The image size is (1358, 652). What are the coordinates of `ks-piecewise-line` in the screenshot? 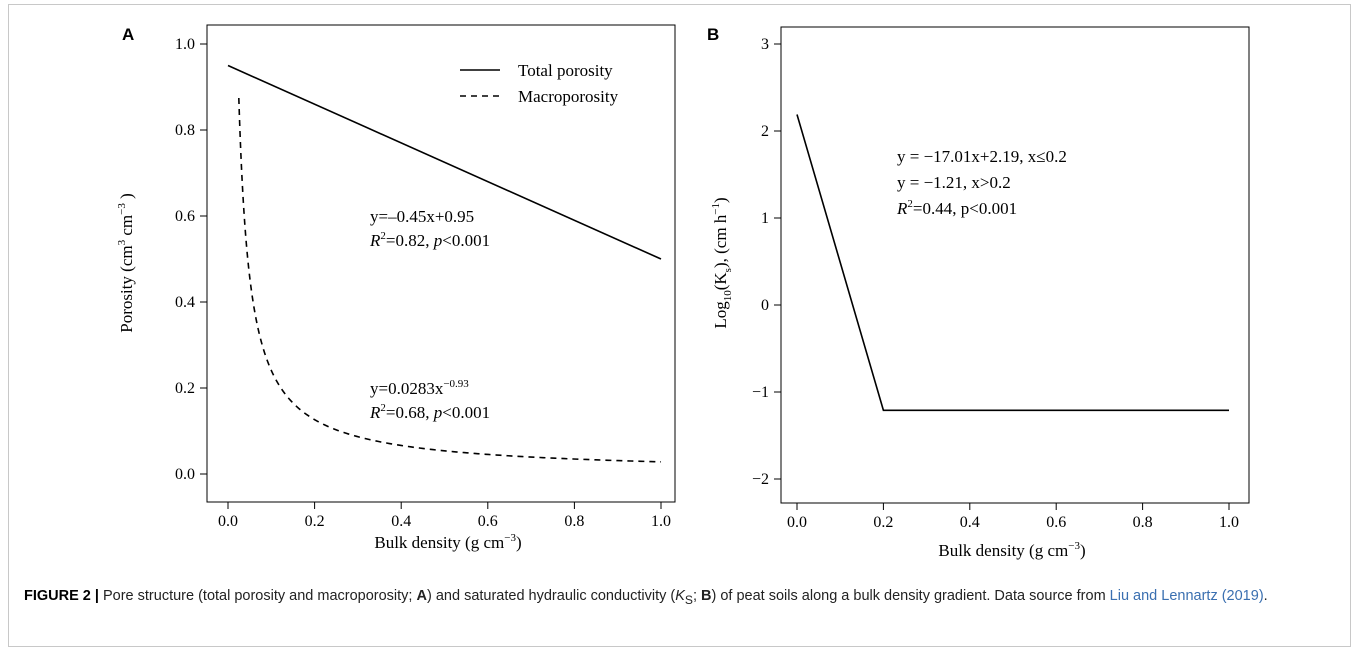 It's located at (1012, 263).